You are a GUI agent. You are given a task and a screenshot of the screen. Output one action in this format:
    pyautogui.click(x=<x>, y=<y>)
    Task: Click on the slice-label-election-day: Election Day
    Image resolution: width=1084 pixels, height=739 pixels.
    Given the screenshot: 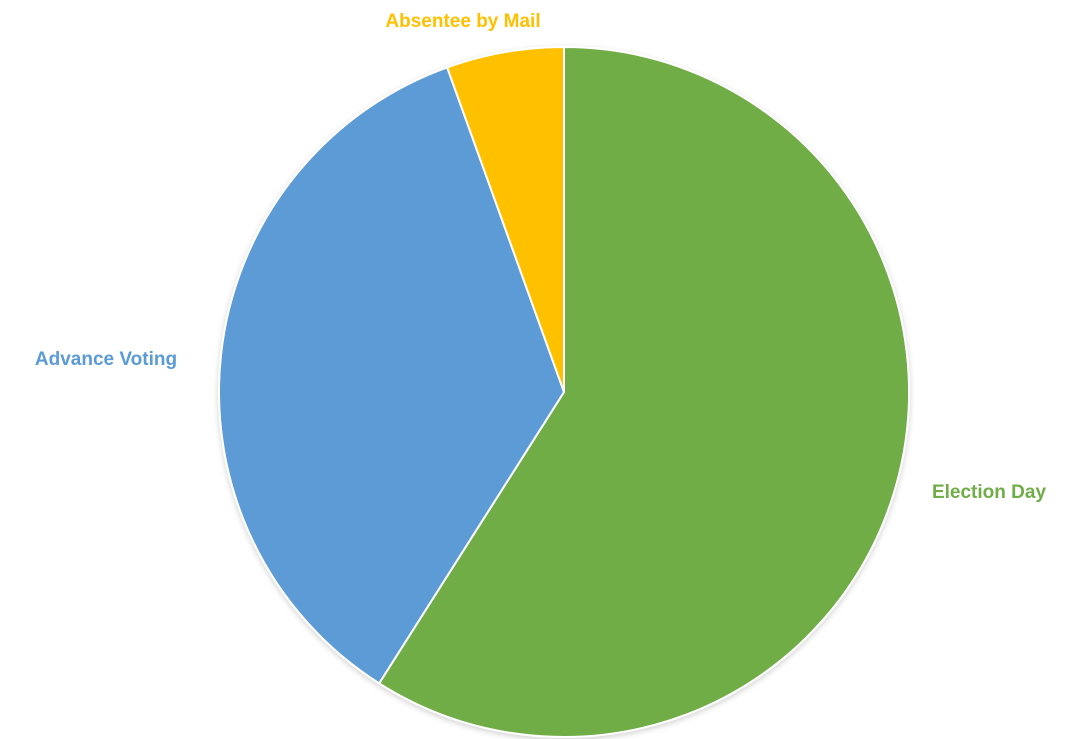 What is the action you would take?
    pyautogui.click(x=989, y=492)
    